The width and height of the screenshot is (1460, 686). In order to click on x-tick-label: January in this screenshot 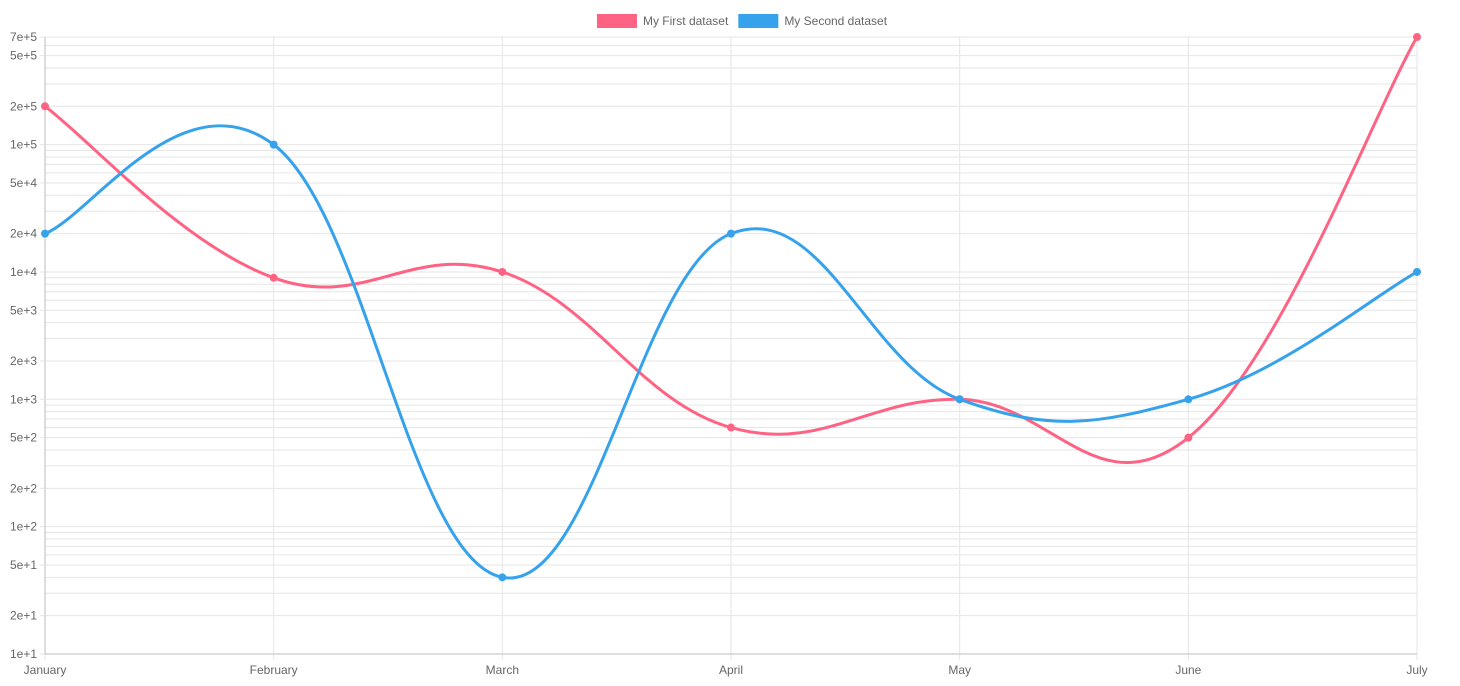, I will do `click(45, 670)`.